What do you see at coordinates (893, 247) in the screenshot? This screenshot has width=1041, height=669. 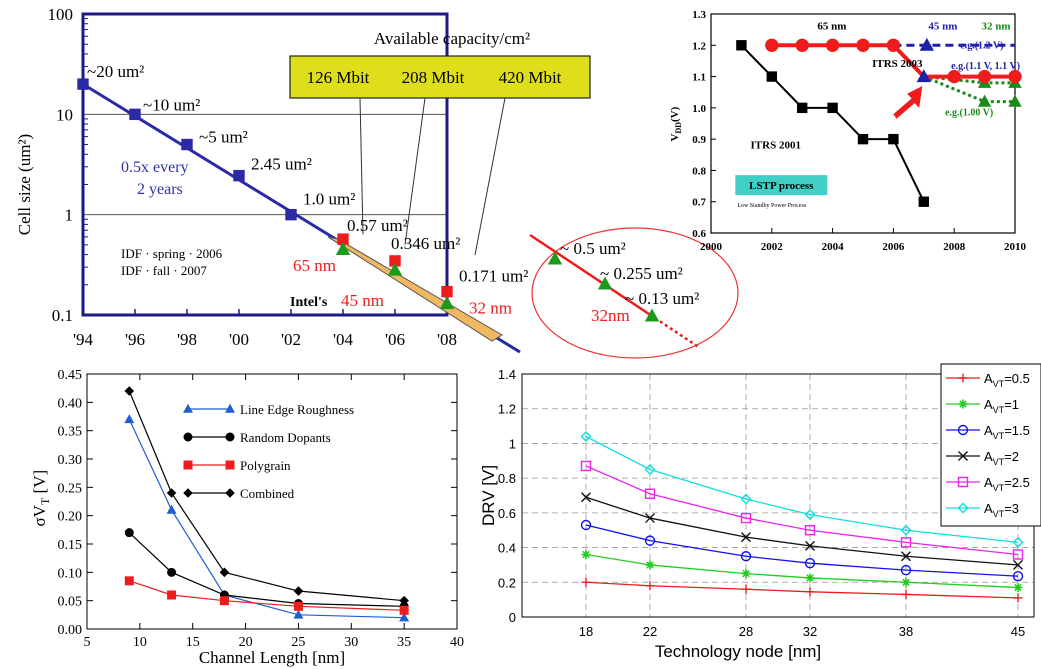 I see `x-tick-label: 2006` at bounding box center [893, 247].